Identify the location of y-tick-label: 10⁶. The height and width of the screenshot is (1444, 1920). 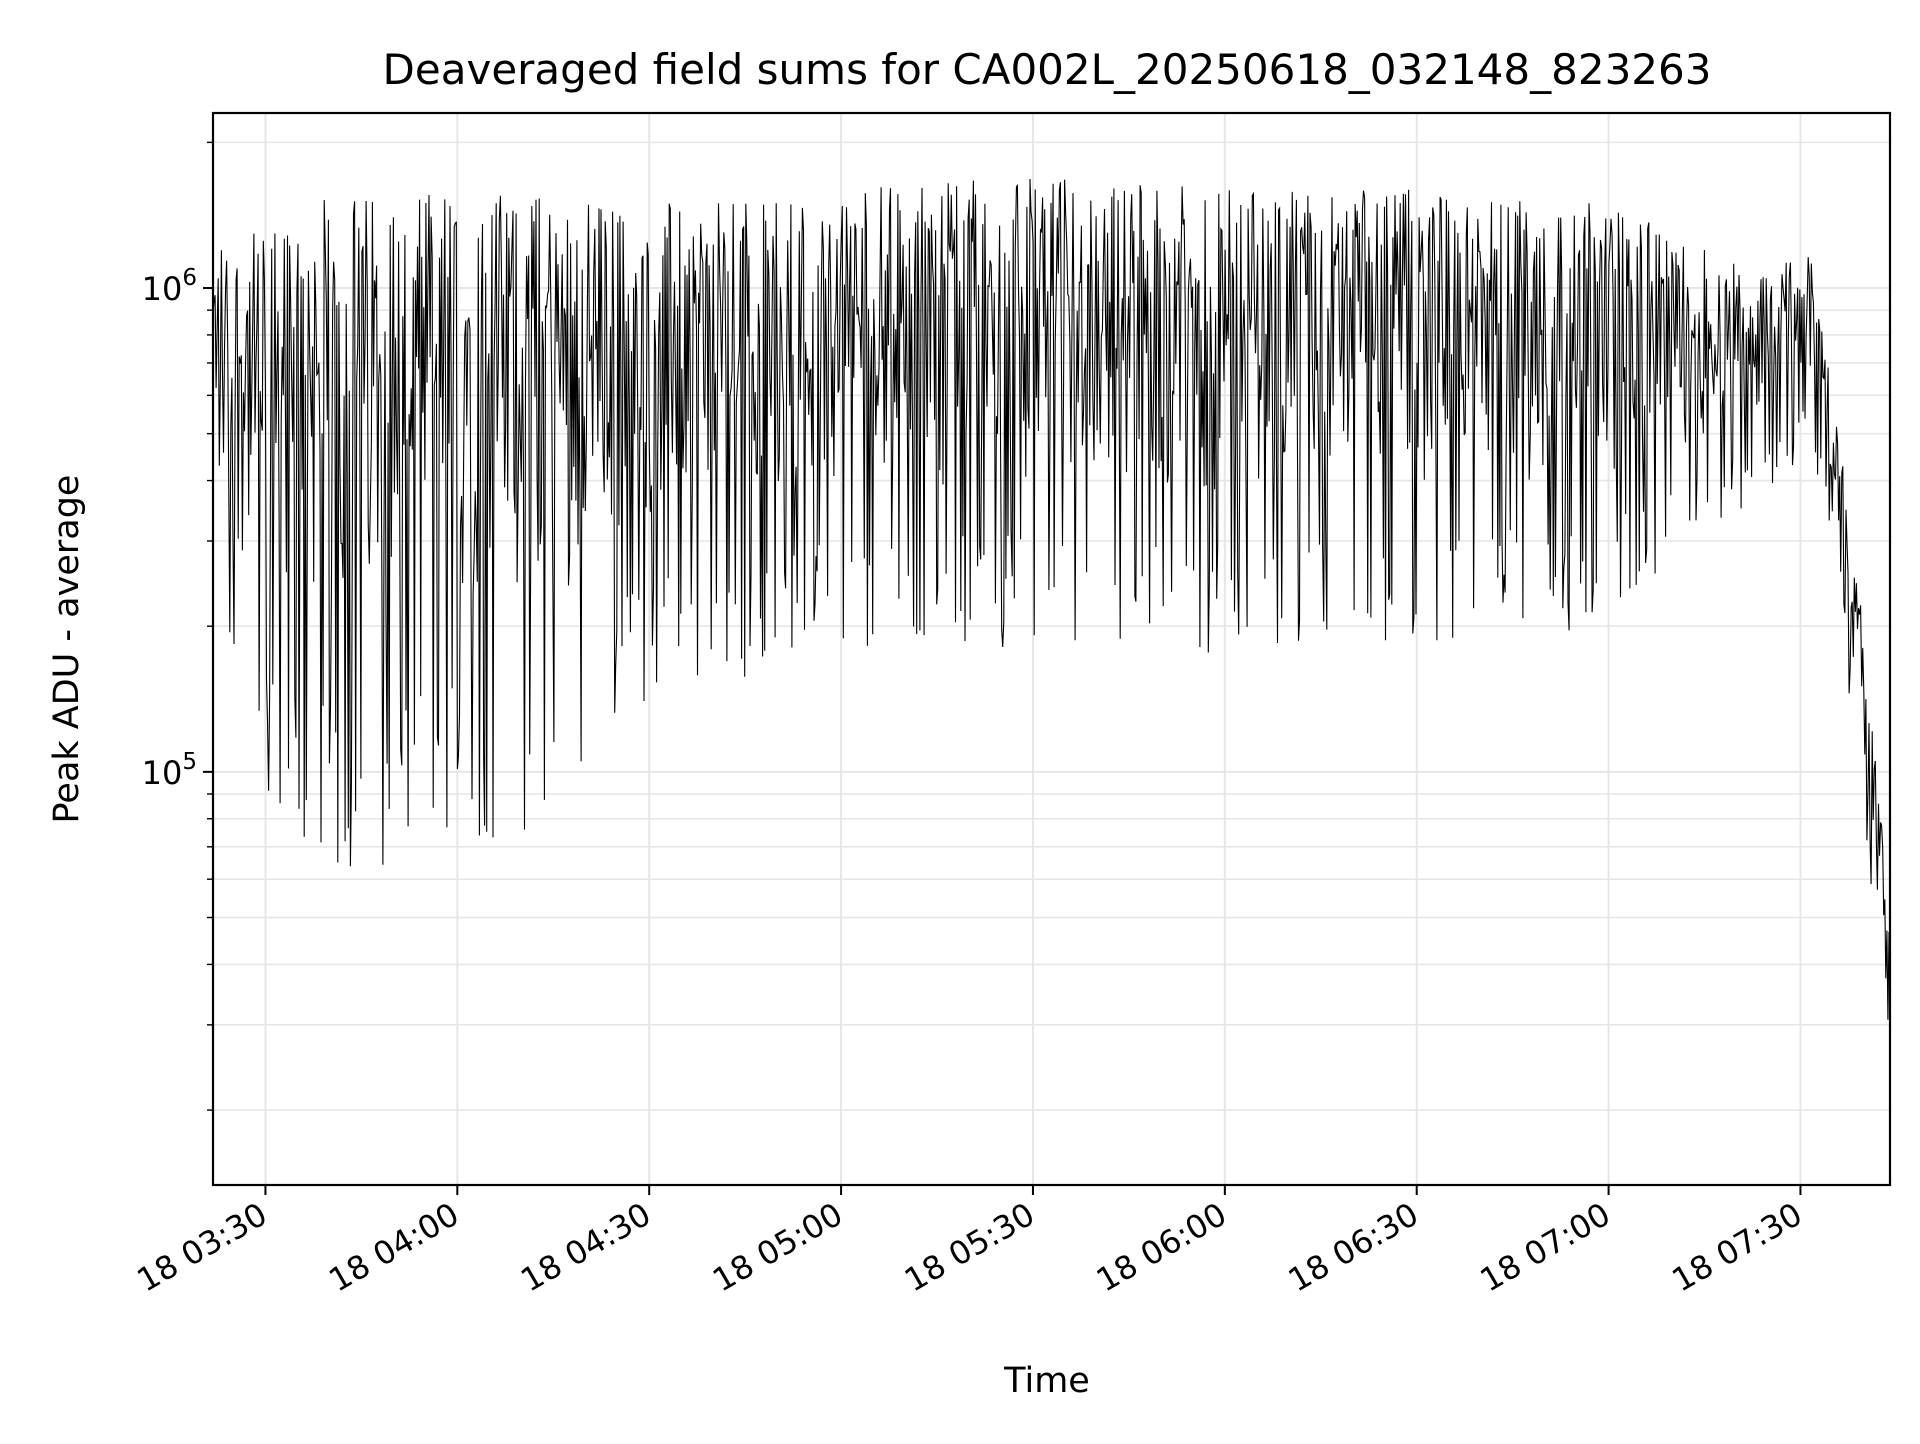
(169, 286).